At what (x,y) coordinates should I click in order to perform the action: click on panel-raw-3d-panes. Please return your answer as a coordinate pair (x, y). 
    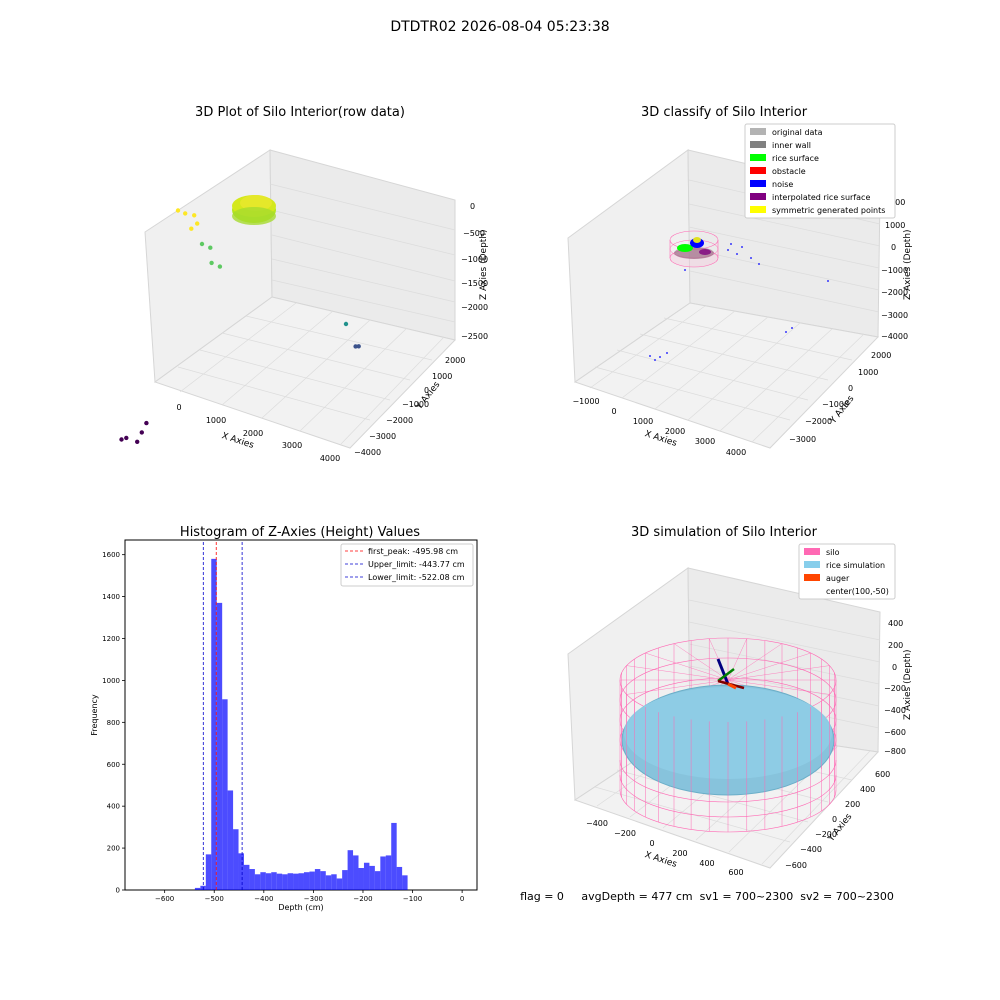
    Looking at the image, I should click on (300, 299).